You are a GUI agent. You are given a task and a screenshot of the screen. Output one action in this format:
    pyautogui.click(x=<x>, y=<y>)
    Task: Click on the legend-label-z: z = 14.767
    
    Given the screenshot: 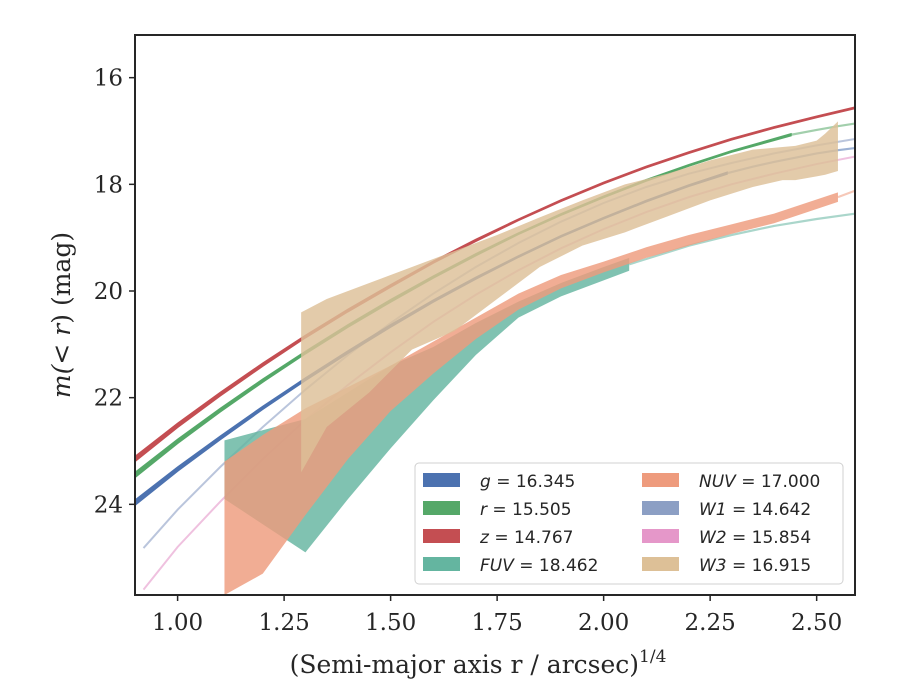 What is the action you would take?
    pyautogui.click(x=526, y=538)
    